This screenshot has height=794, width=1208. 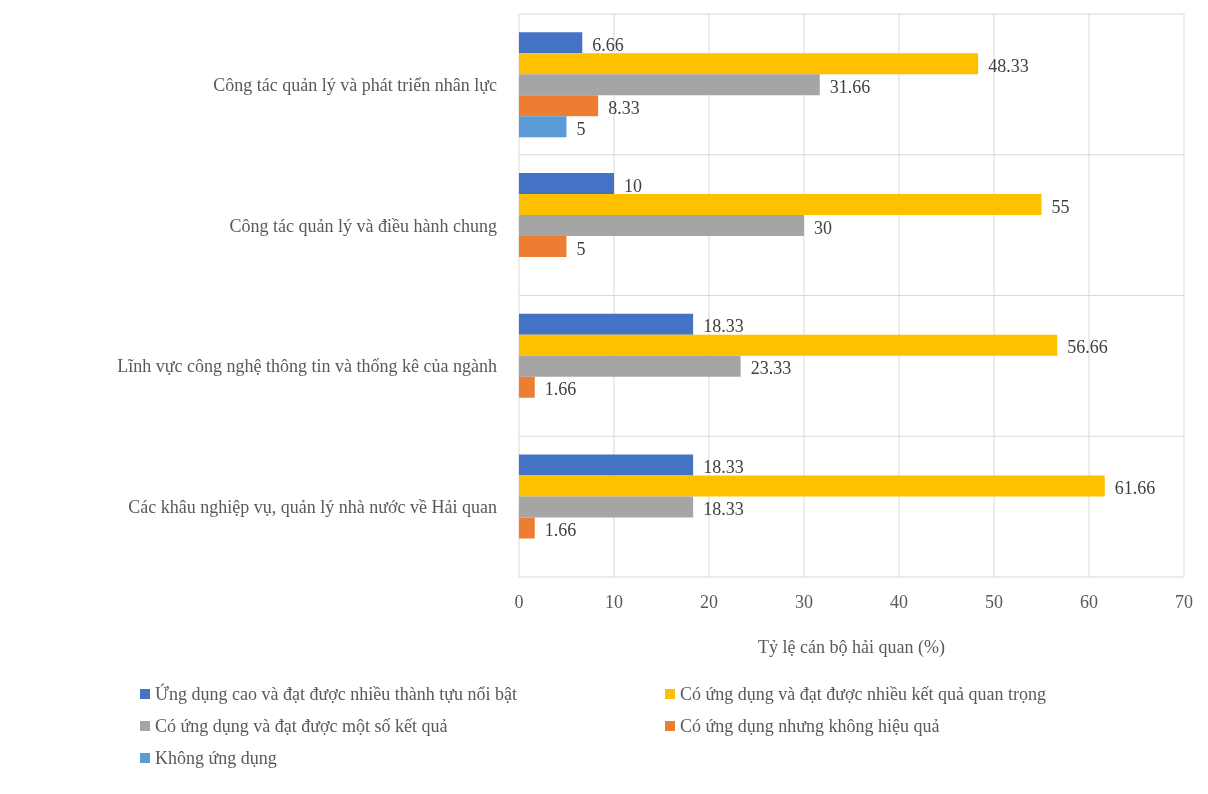 I want to click on x-tick-label: 50, so click(x=994, y=601).